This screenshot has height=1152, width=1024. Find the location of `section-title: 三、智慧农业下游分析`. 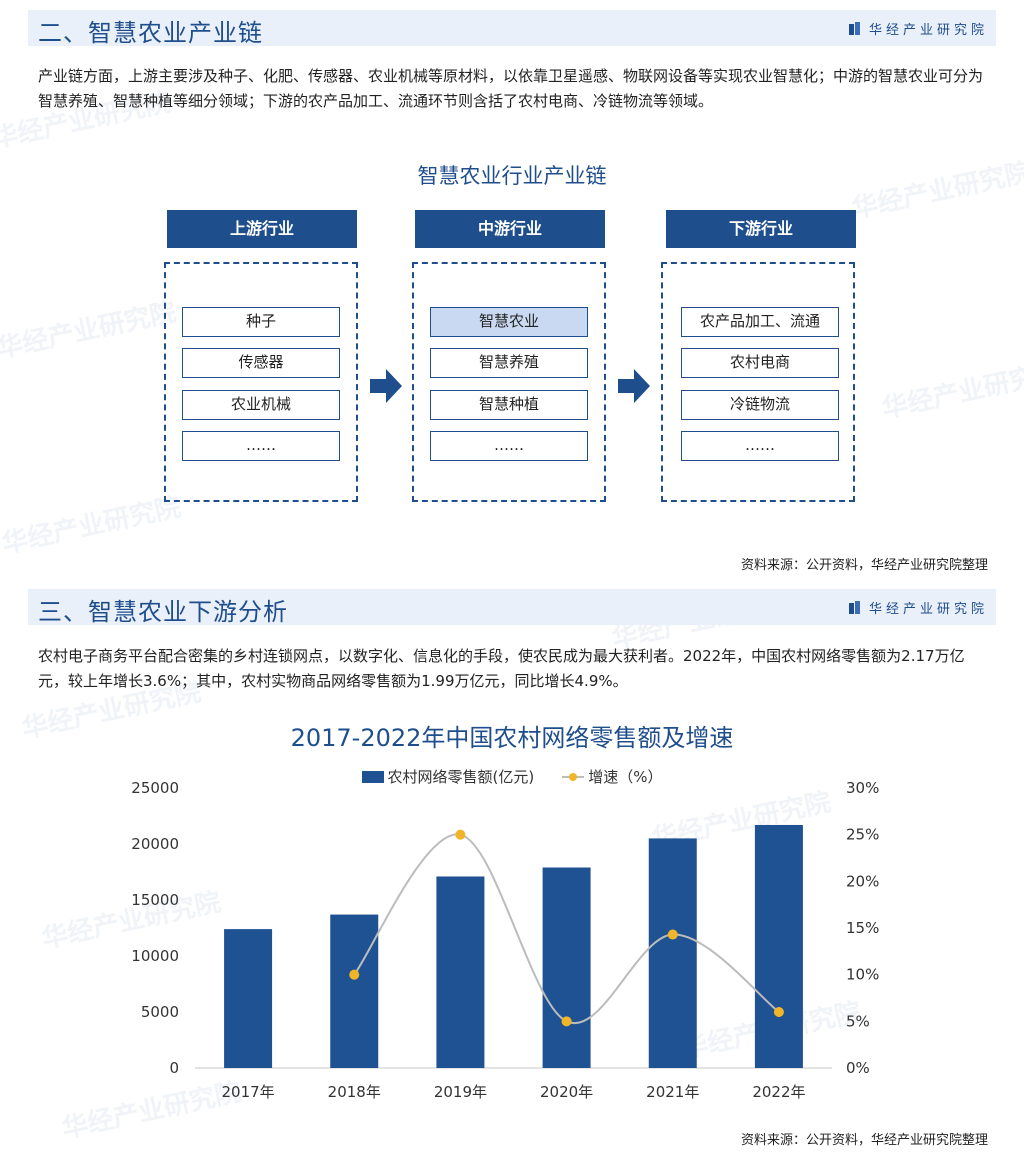

section-title: 三、智慧农业下游分析 is located at coordinates (163, 612).